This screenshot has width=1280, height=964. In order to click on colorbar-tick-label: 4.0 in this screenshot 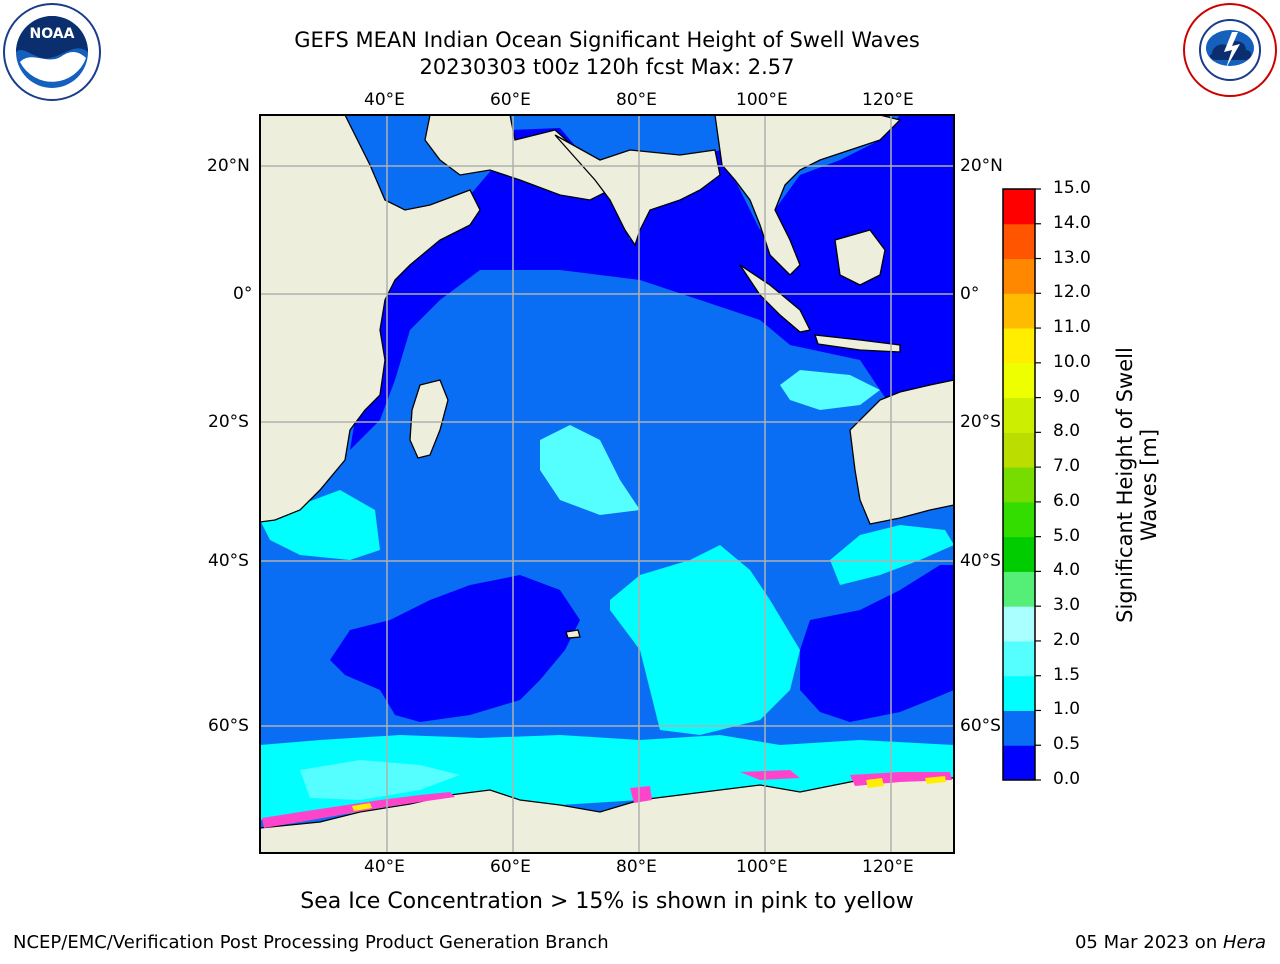, I will do `click(1067, 570)`.